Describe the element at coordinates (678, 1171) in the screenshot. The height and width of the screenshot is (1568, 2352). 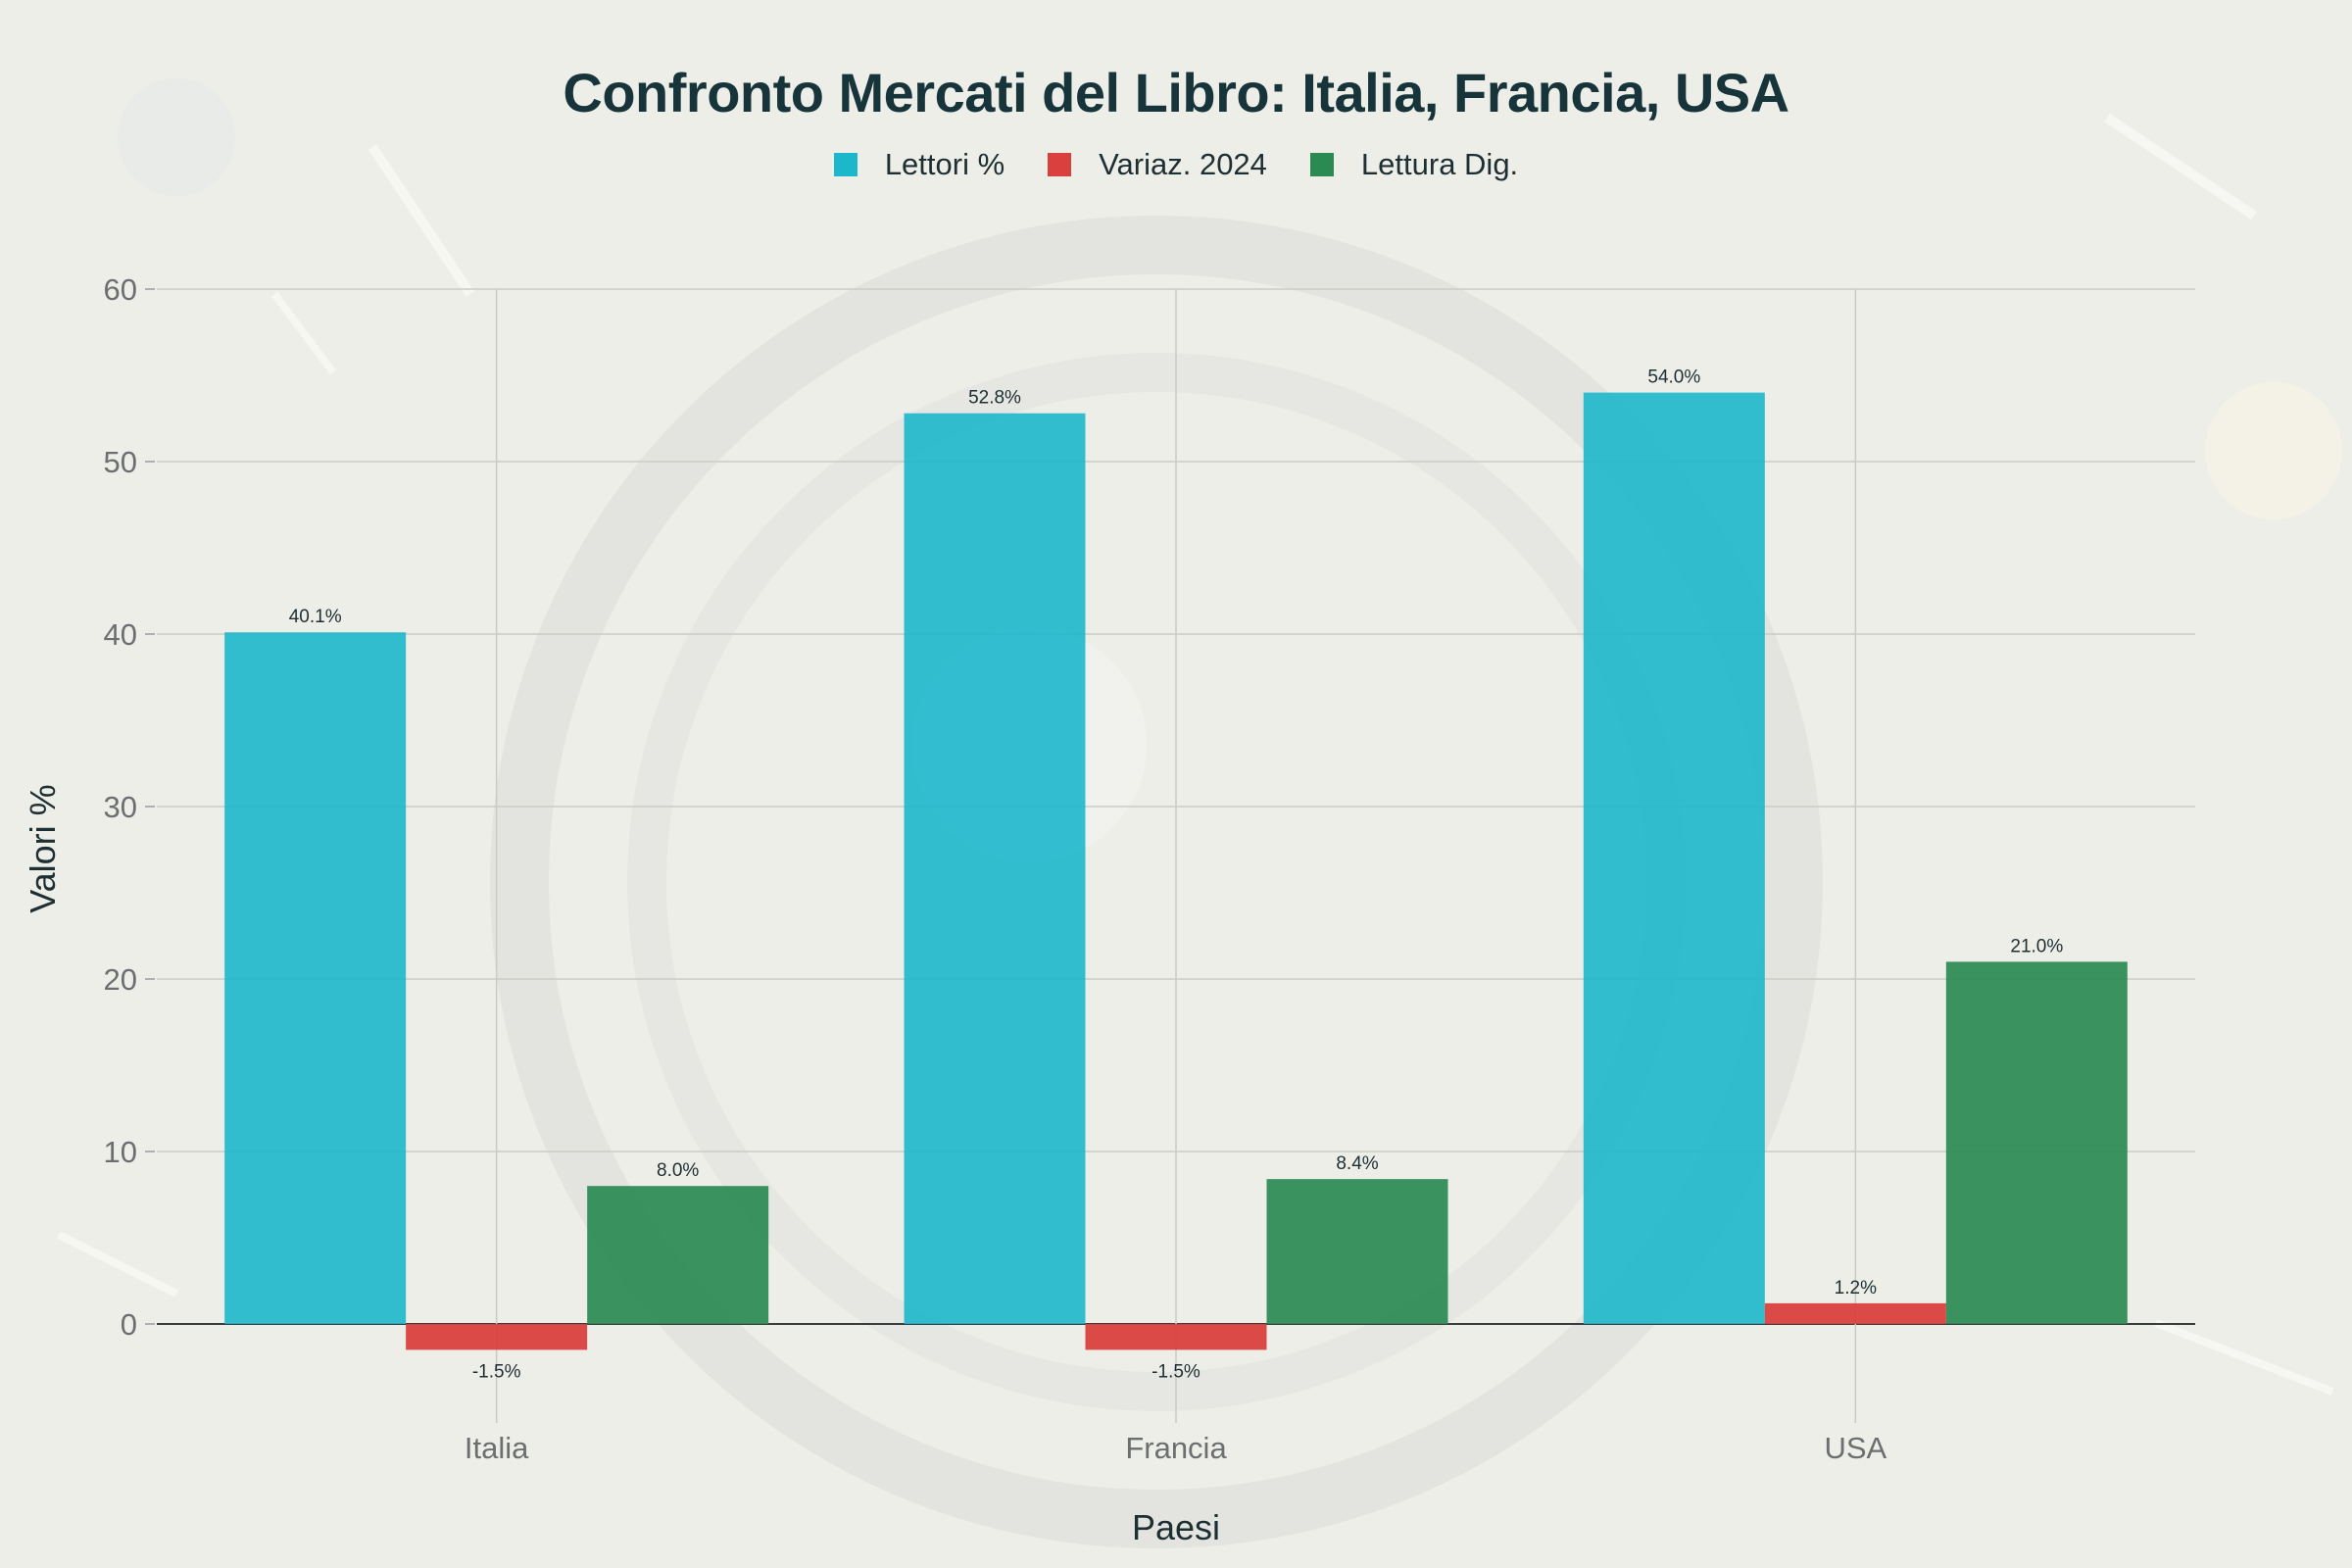
I see `data-label: 8.0%` at that location.